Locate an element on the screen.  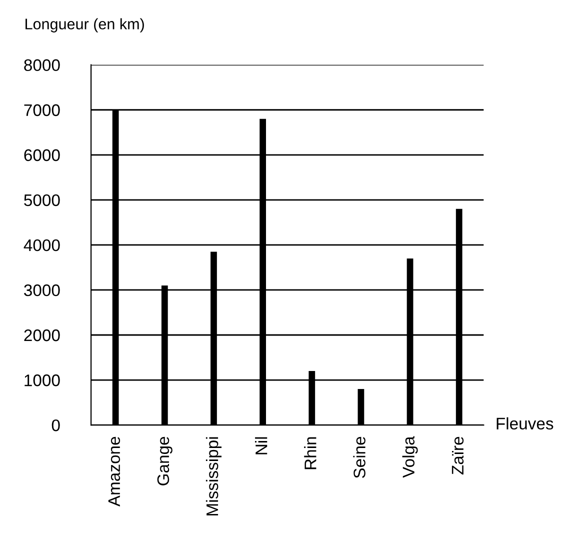
y-tick-label: 4000 is located at coordinates (42, 245).